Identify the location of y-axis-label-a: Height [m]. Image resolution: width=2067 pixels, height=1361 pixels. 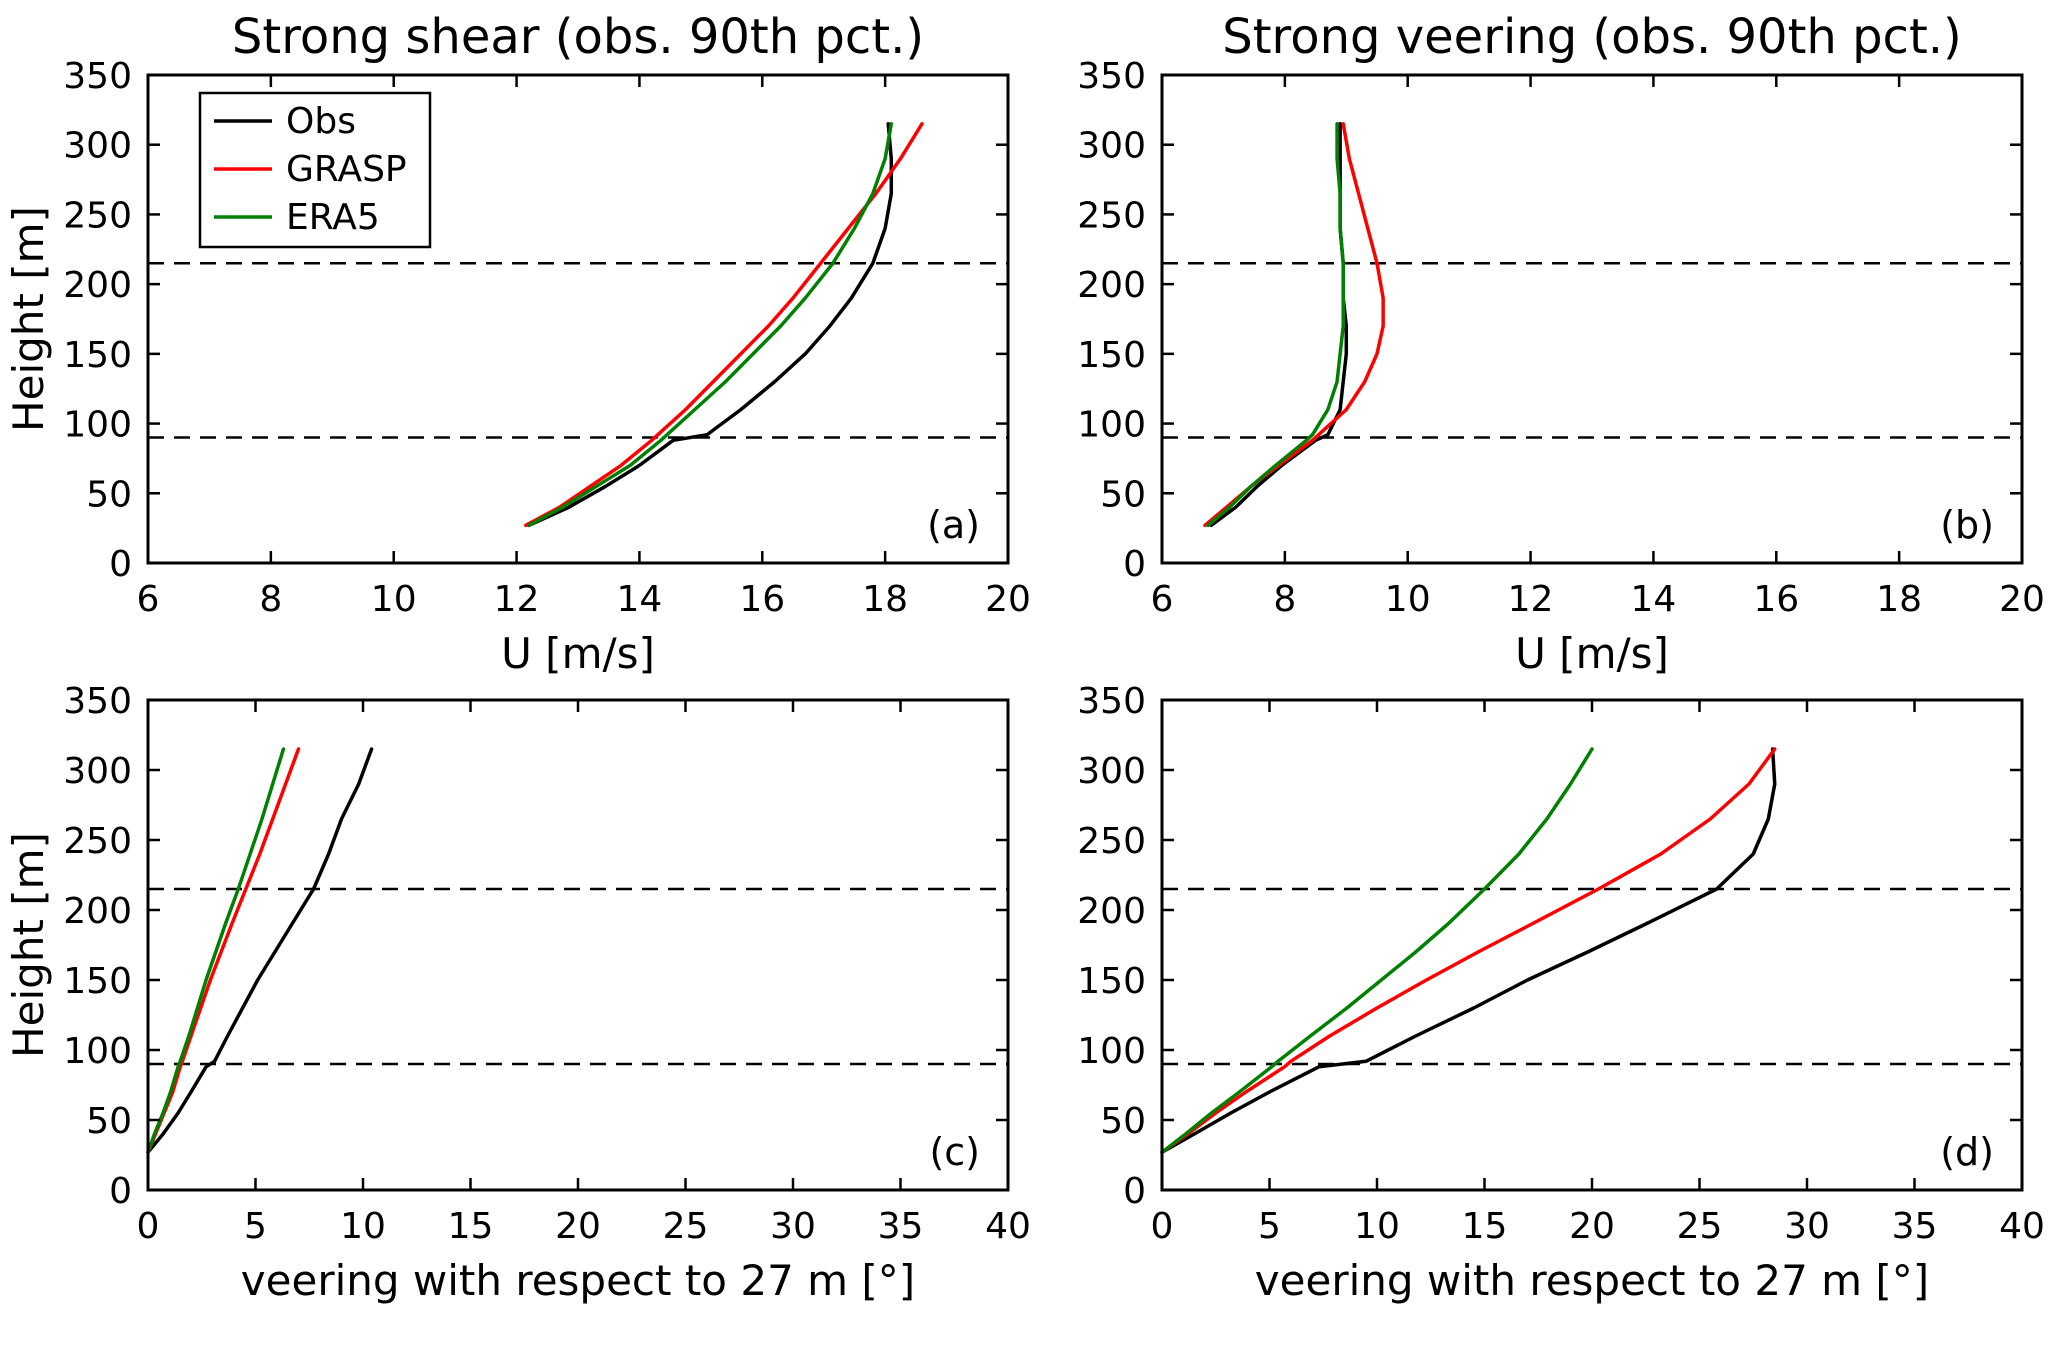
(28, 319).